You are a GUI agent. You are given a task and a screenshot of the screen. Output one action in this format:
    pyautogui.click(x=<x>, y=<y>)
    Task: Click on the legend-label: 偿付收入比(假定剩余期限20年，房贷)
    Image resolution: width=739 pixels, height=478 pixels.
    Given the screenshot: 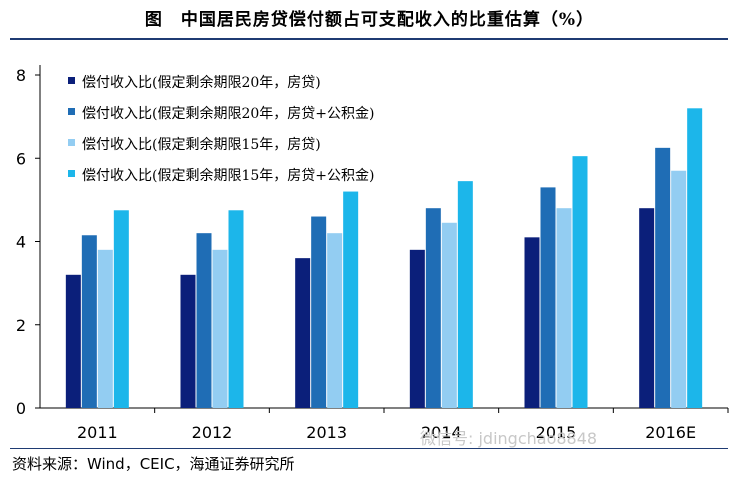 What is the action you would take?
    pyautogui.click(x=201, y=82)
    